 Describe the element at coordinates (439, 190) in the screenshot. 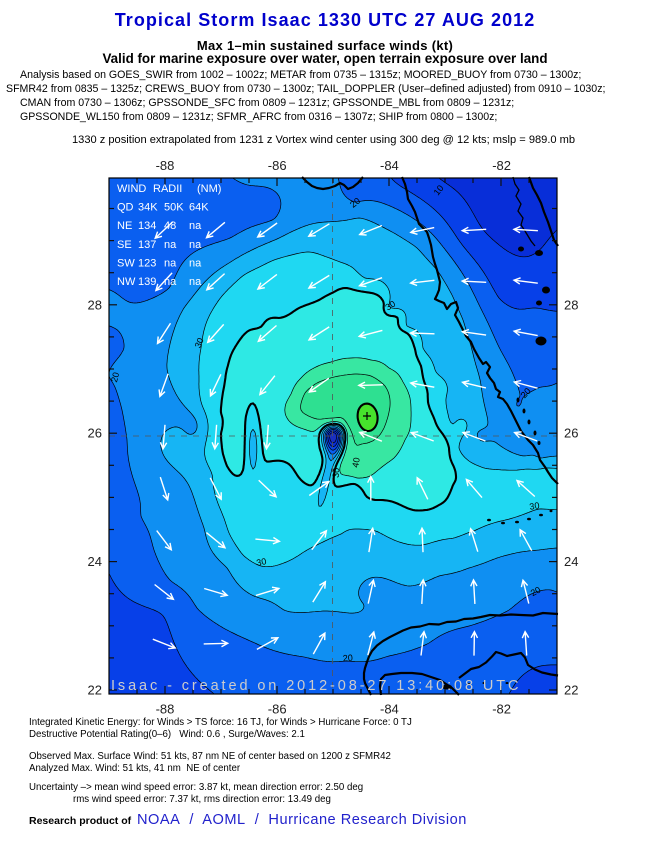

I see `svg-text: 10` at that location.